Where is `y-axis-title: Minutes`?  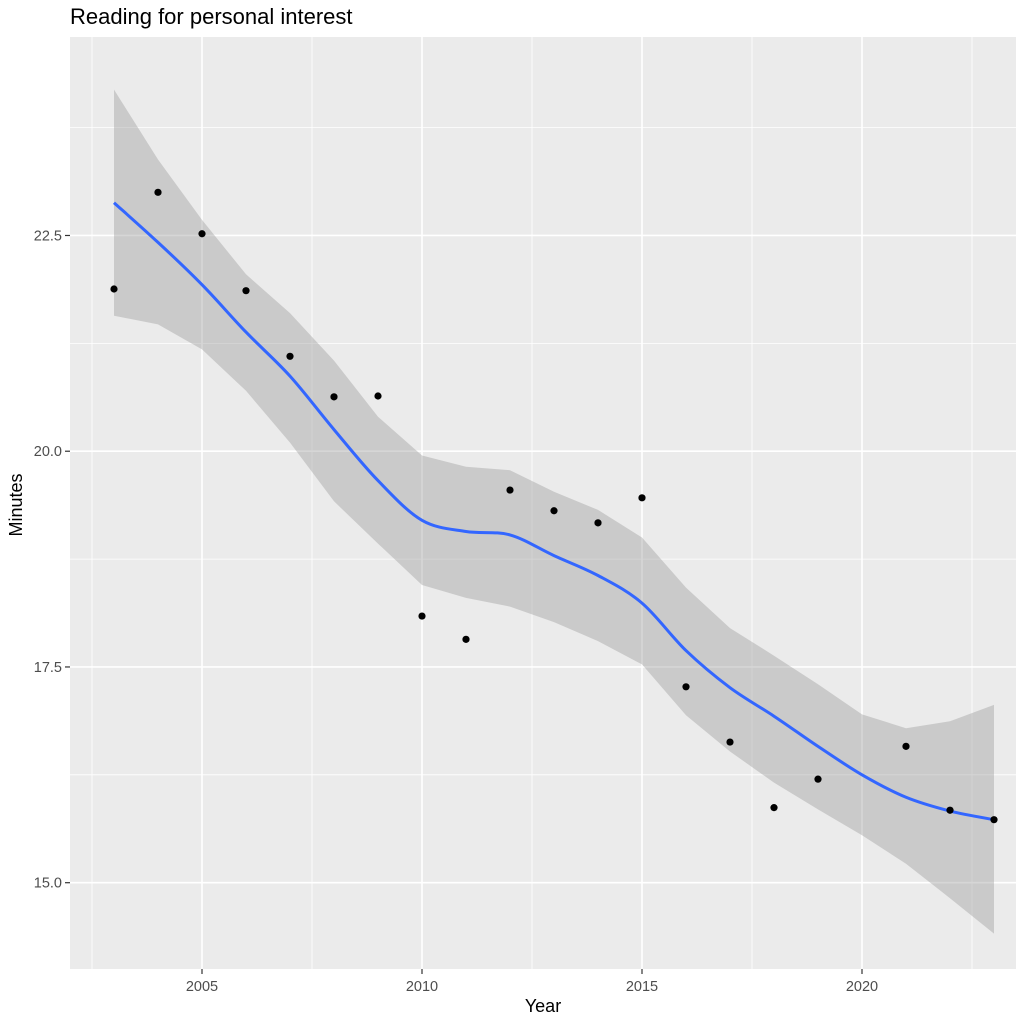
y-axis-title: Minutes is located at coordinates (16, 504).